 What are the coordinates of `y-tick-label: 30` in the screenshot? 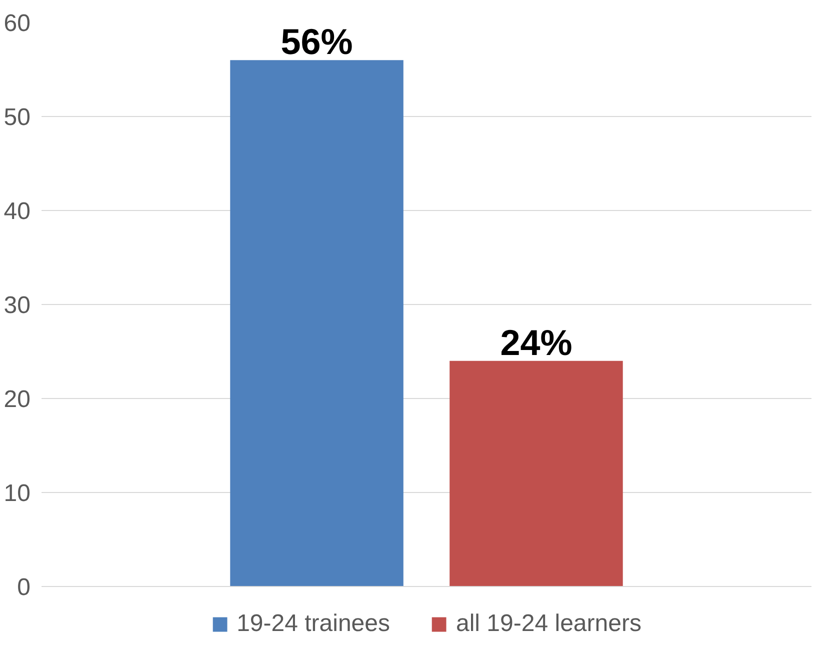 It's located at (17, 305).